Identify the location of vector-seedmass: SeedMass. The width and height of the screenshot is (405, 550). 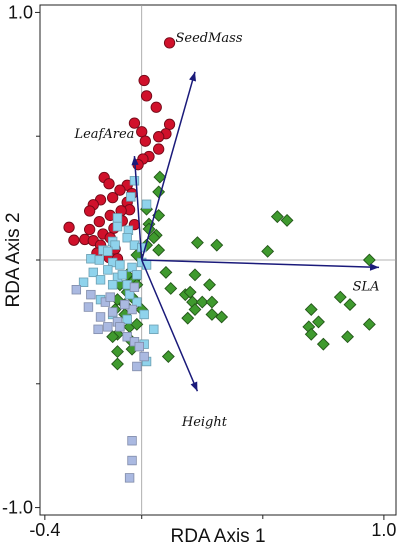
(191, 146).